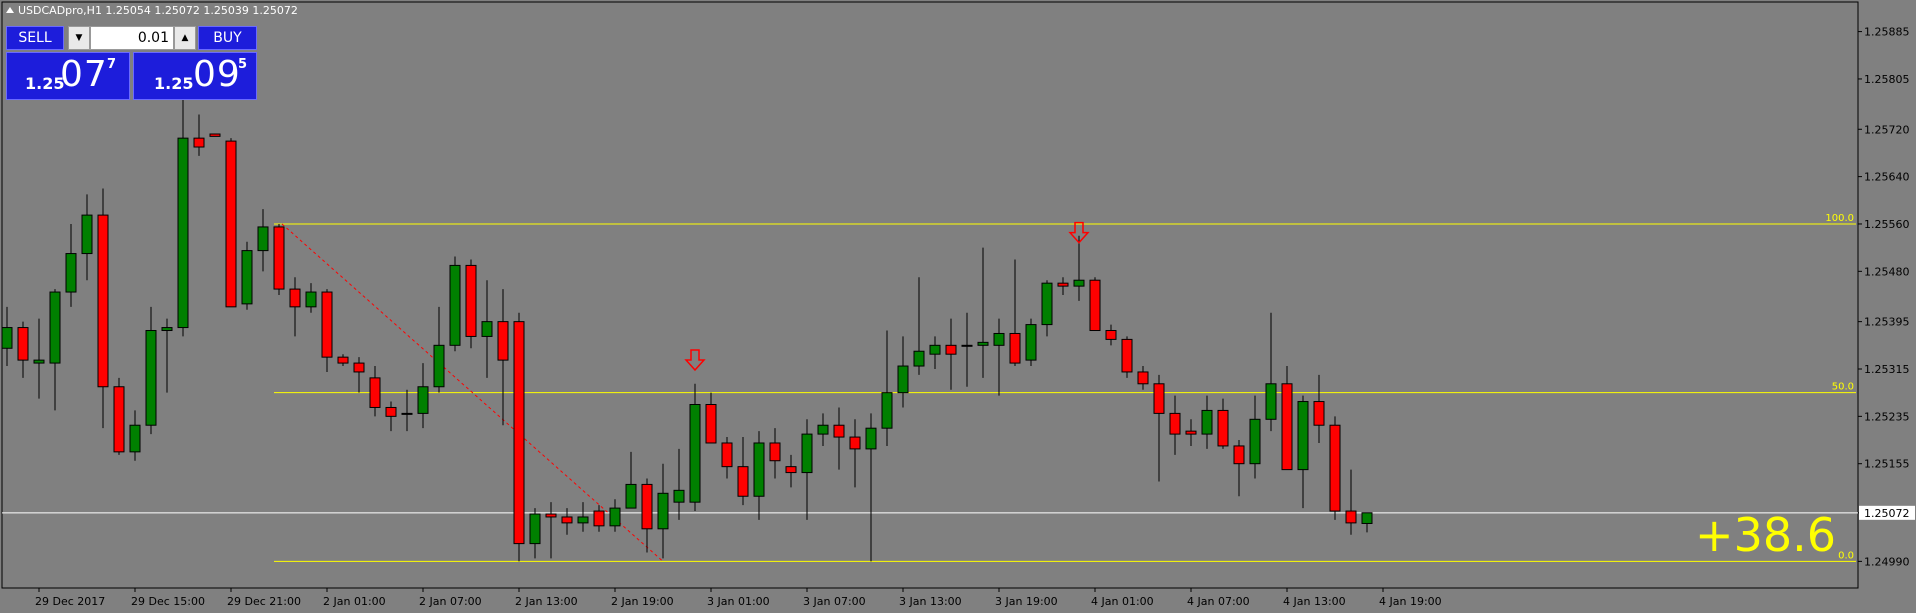 Image resolution: width=1916 pixels, height=613 pixels. What do you see at coordinates (132, 38) in the screenshot?
I see `lot-size-input` at bounding box center [132, 38].